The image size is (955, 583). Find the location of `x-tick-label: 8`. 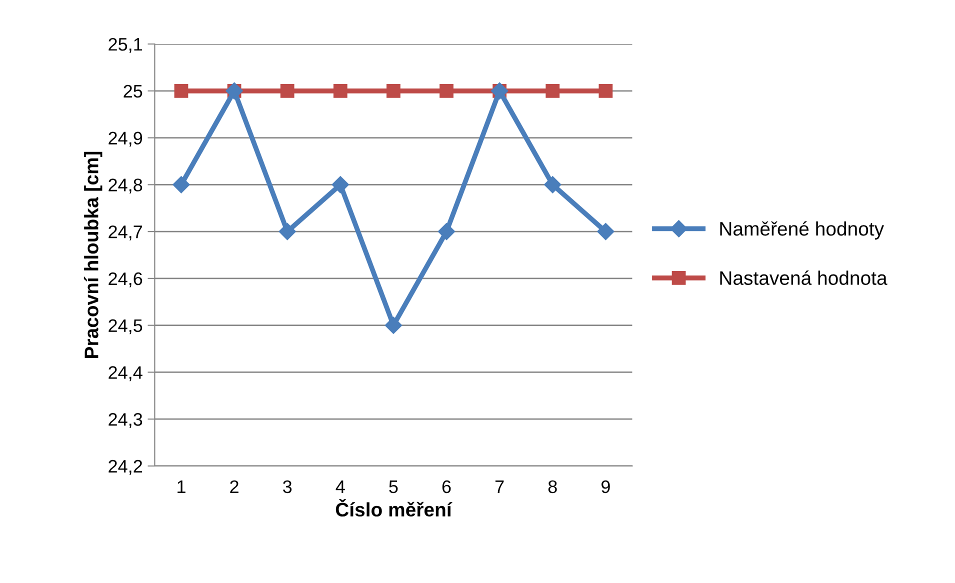

x-tick-label: 8 is located at coordinates (552, 487).